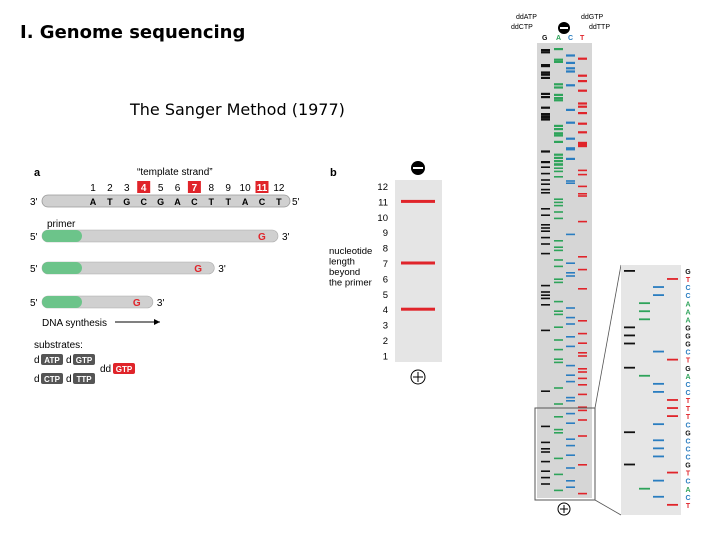  I want to click on substrate-box, so click(52, 359).